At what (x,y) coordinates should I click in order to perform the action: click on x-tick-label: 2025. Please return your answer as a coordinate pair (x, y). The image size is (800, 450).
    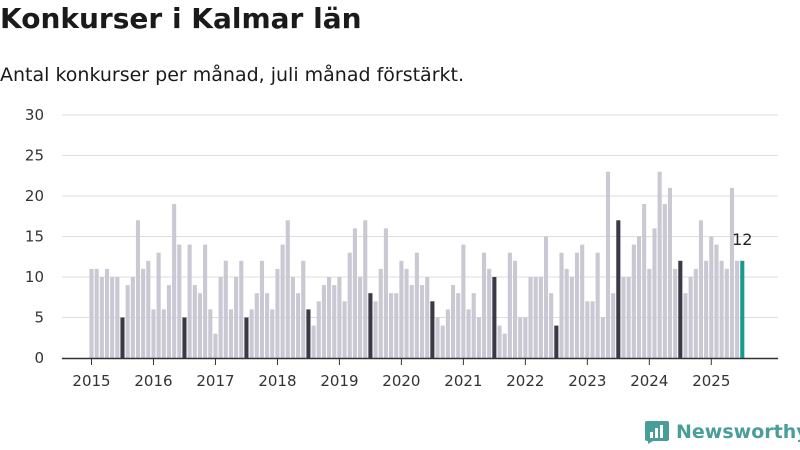
    Looking at the image, I should click on (711, 381).